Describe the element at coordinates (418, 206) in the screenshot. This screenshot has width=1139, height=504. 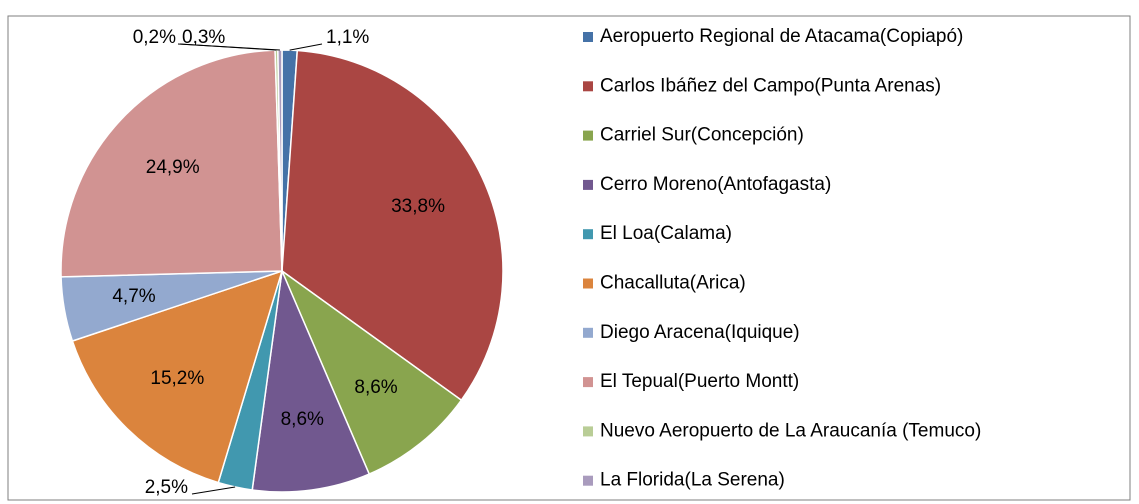
I see `data-label: 33,8%` at that location.